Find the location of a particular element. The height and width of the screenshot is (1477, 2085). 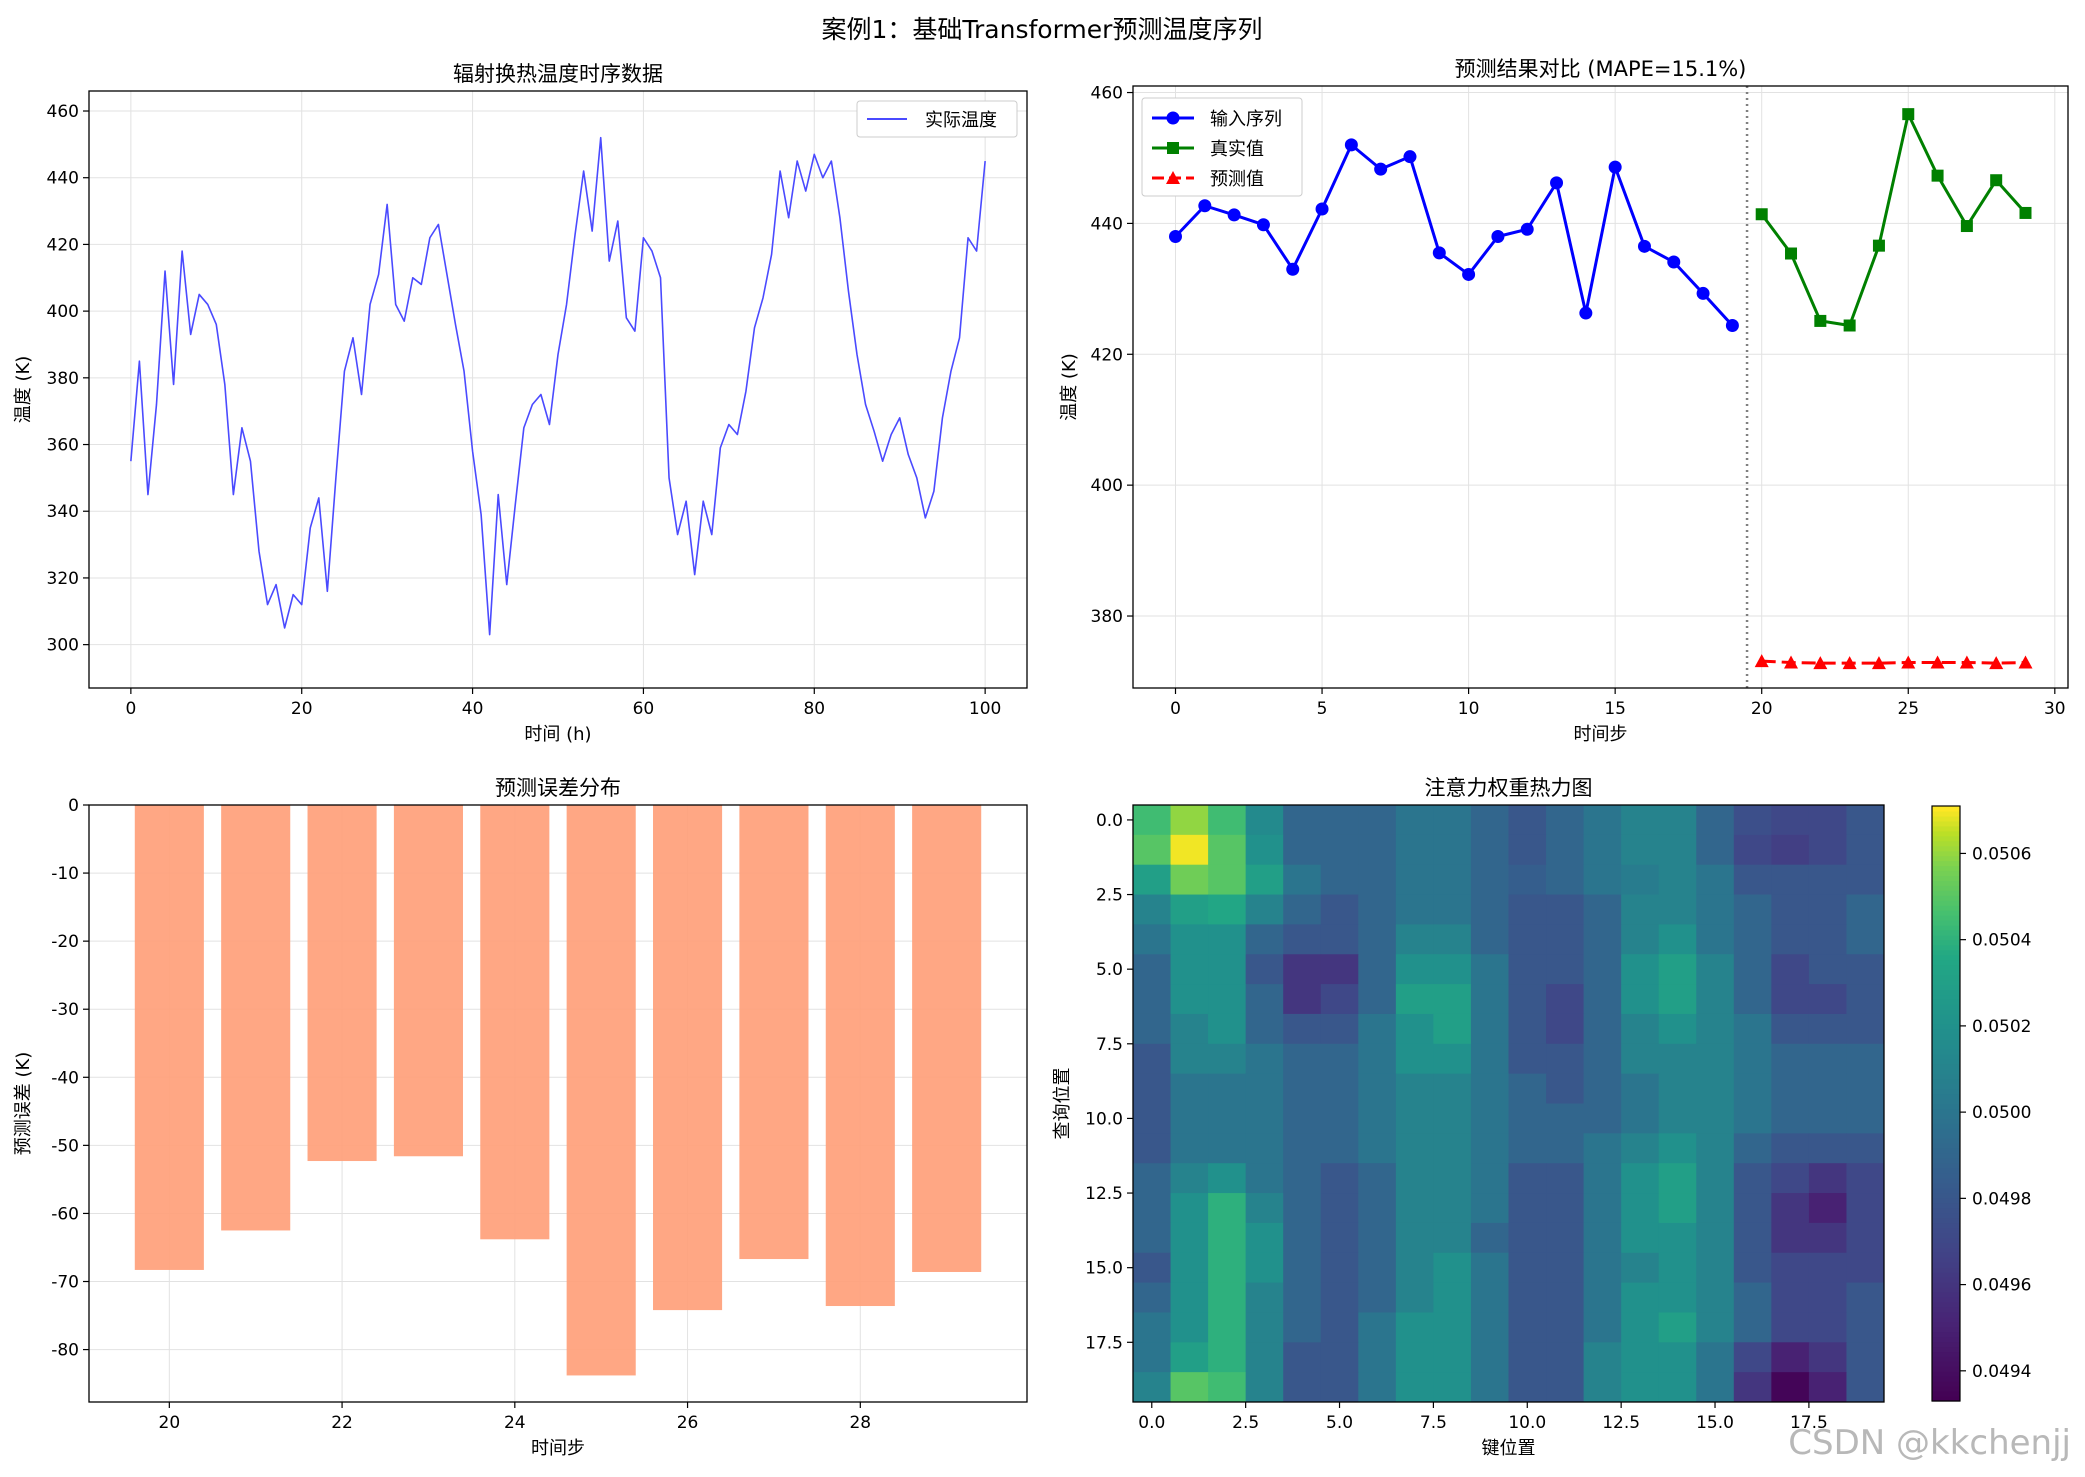

legend-label-0: 输入序列 is located at coordinates (1246, 119).